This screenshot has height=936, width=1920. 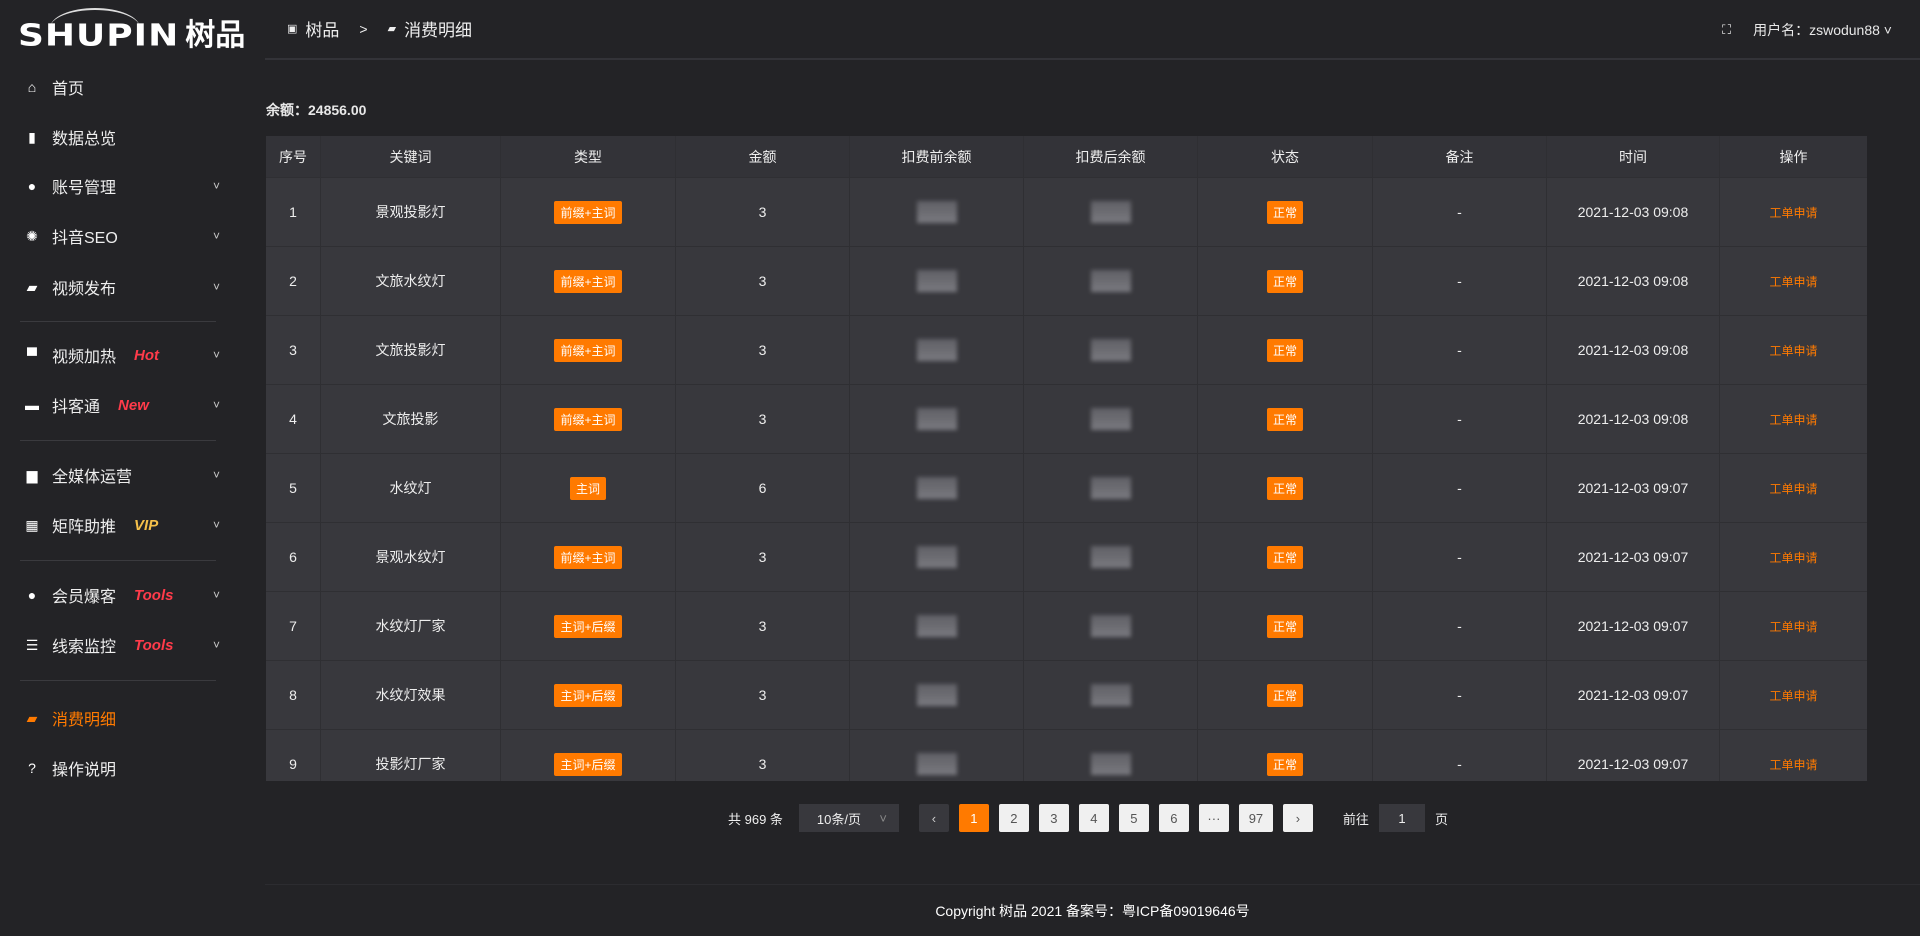 I want to click on page-button: 2, so click(x=1013, y=818).